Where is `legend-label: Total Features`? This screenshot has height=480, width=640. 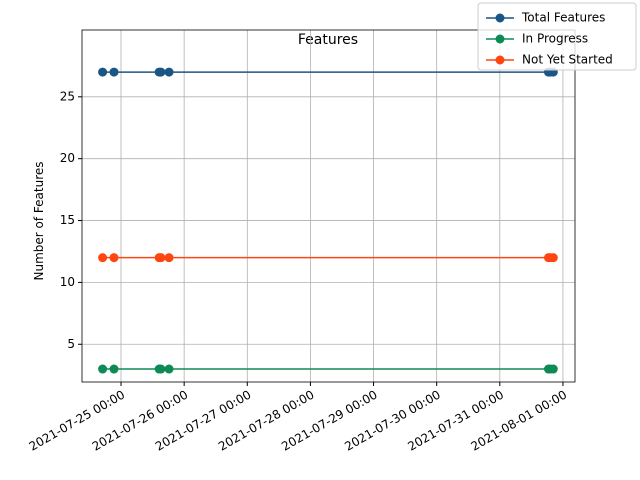
legend-label: Total Features is located at coordinates (563, 18).